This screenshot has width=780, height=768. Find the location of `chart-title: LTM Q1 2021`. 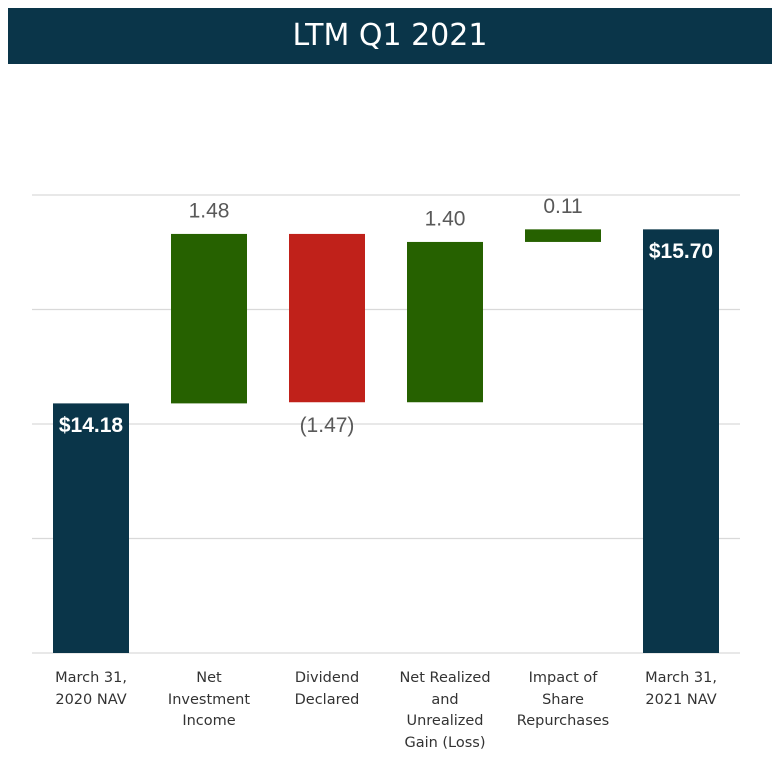

chart-title: LTM Q1 2021 is located at coordinates (390, 36).